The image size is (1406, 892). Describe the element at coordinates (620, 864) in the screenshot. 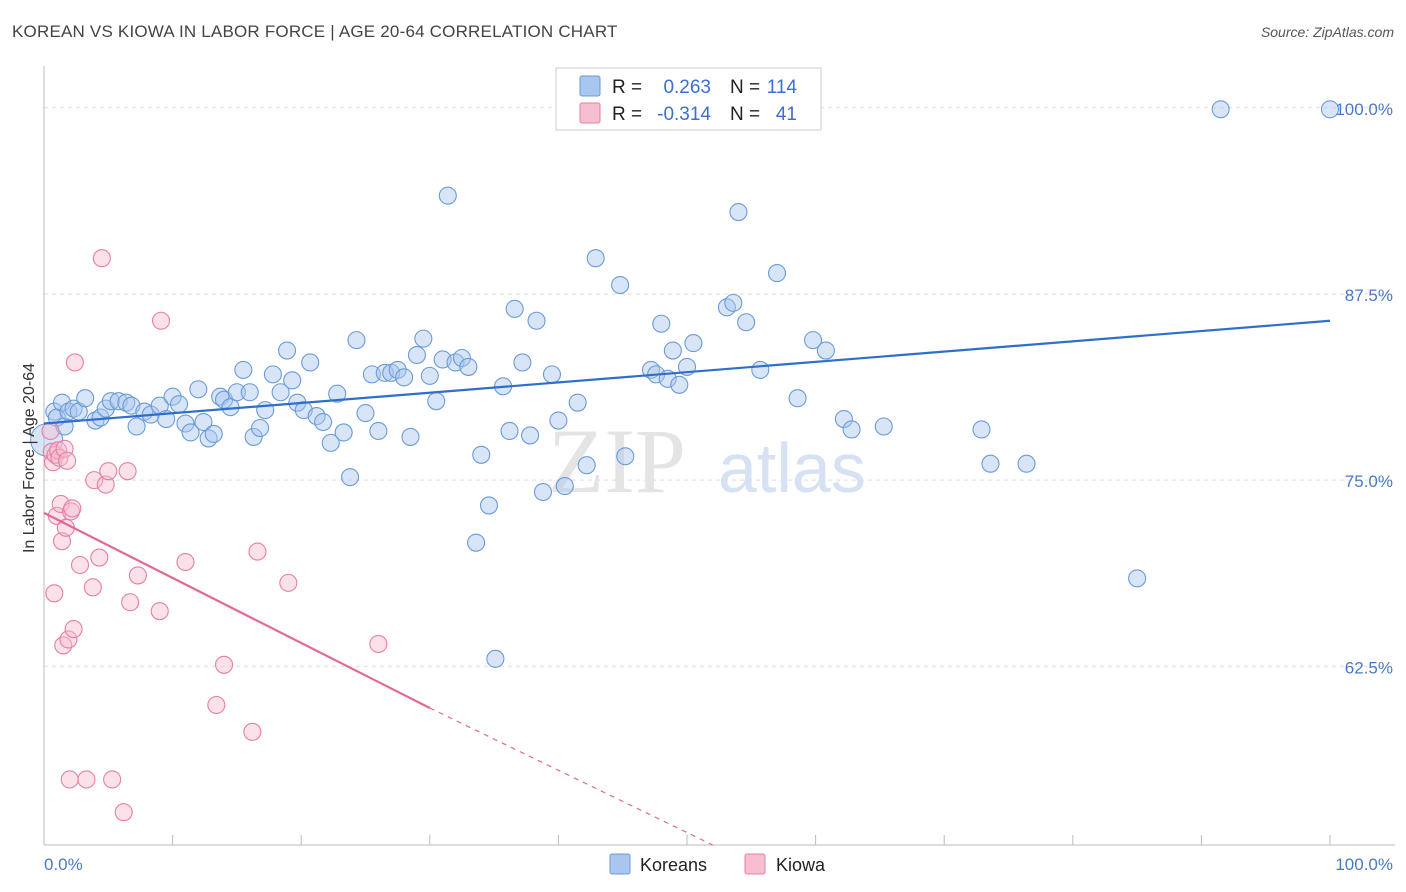

I see `bottom-legend-koreans-swatch` at that location.